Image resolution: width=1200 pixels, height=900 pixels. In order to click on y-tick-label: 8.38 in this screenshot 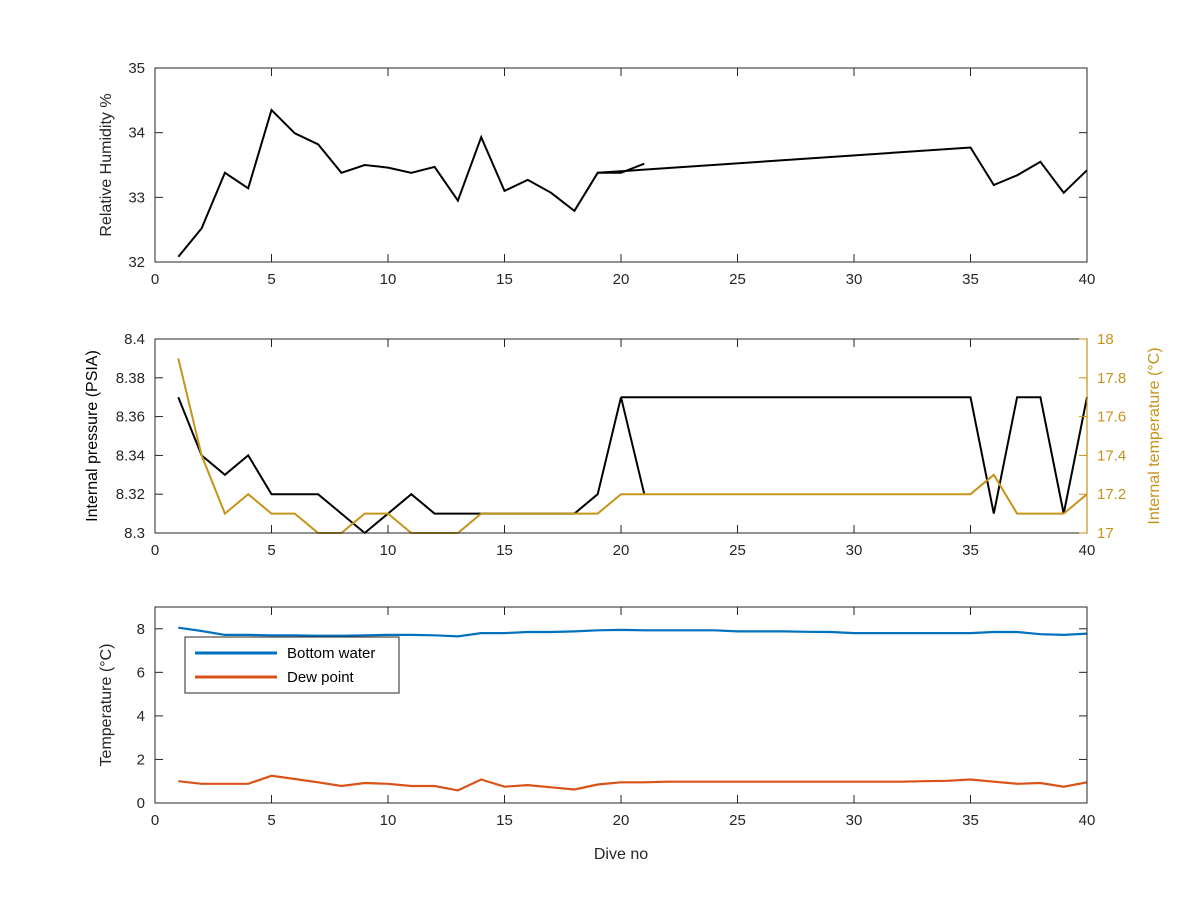, I will do `click(130, 378)`.